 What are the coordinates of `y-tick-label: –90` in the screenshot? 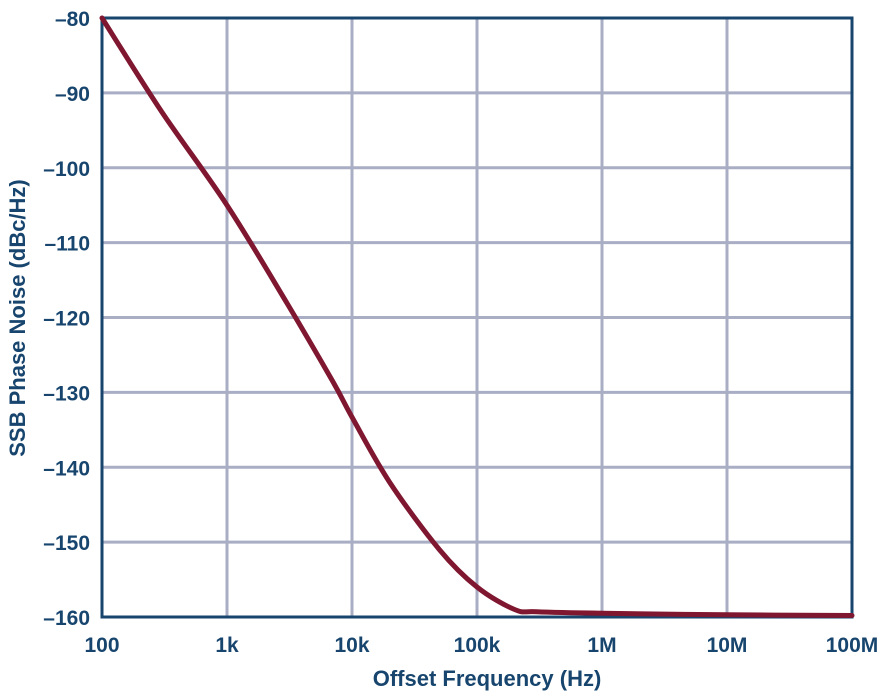 It's located at (72, 94).